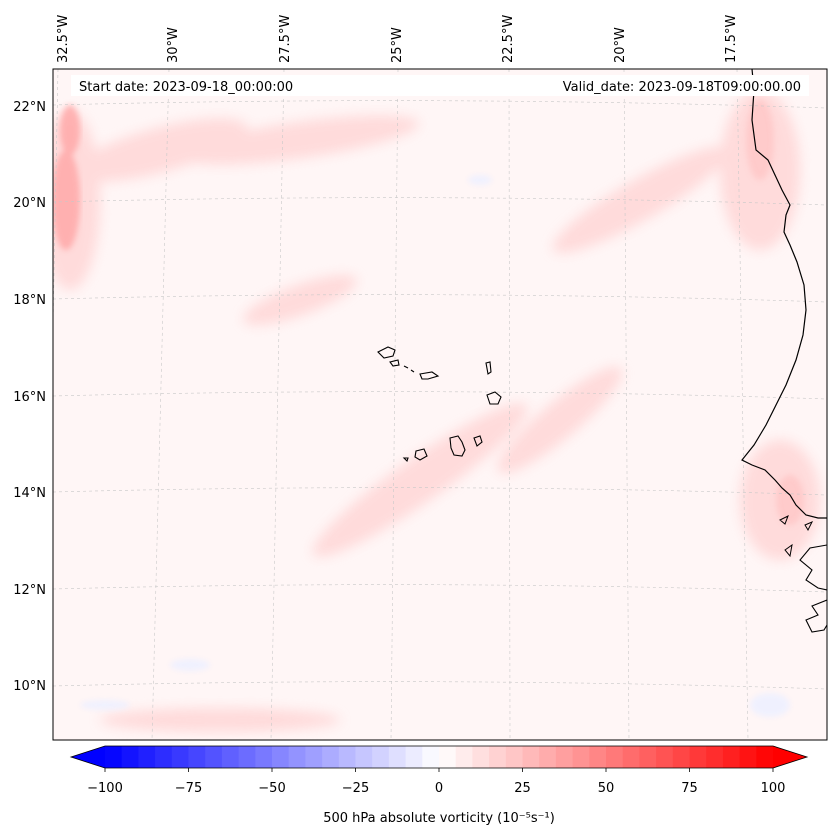 The height and width of the screenshot is (839, 837). I want to click on cape-verde-islands, so click(439, 404).